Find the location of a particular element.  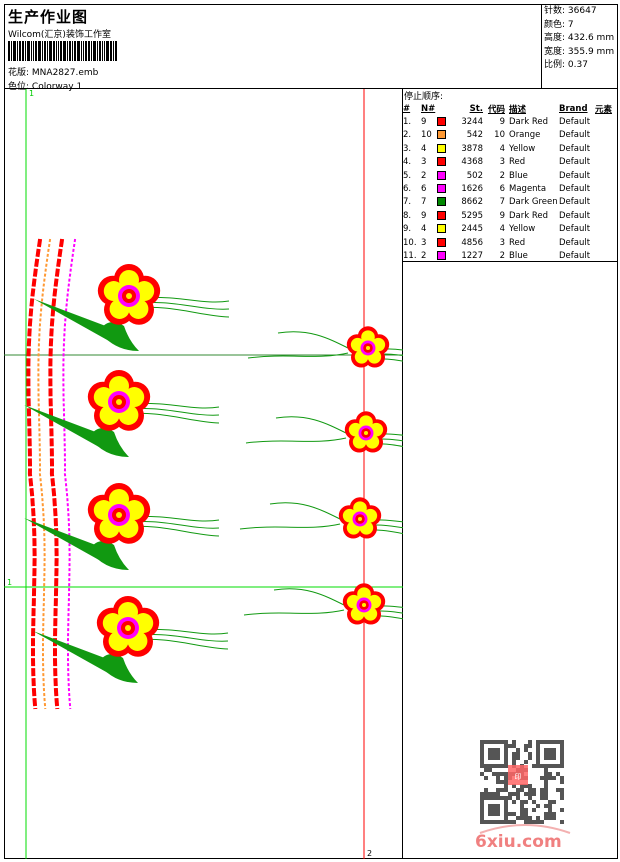

colorway-row: 色位: Colorway 1 is located at coordinates (45, 85).